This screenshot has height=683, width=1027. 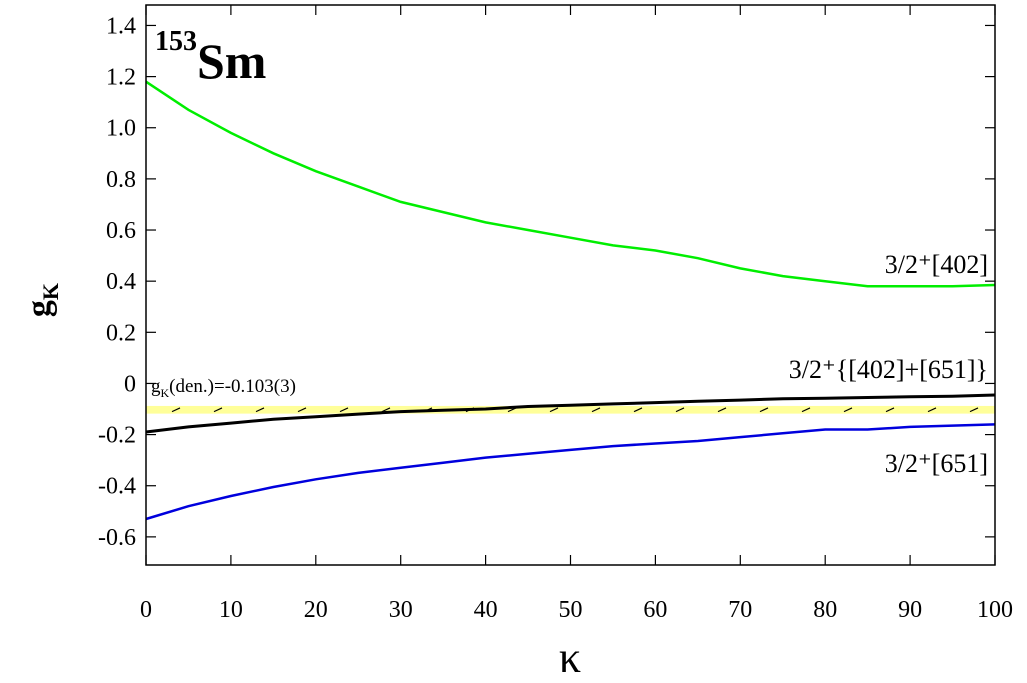 What do you see at coordinates (231, 610) in the screenshot?
I see `x-tick-label: 10` at bounding box center [231, 610].